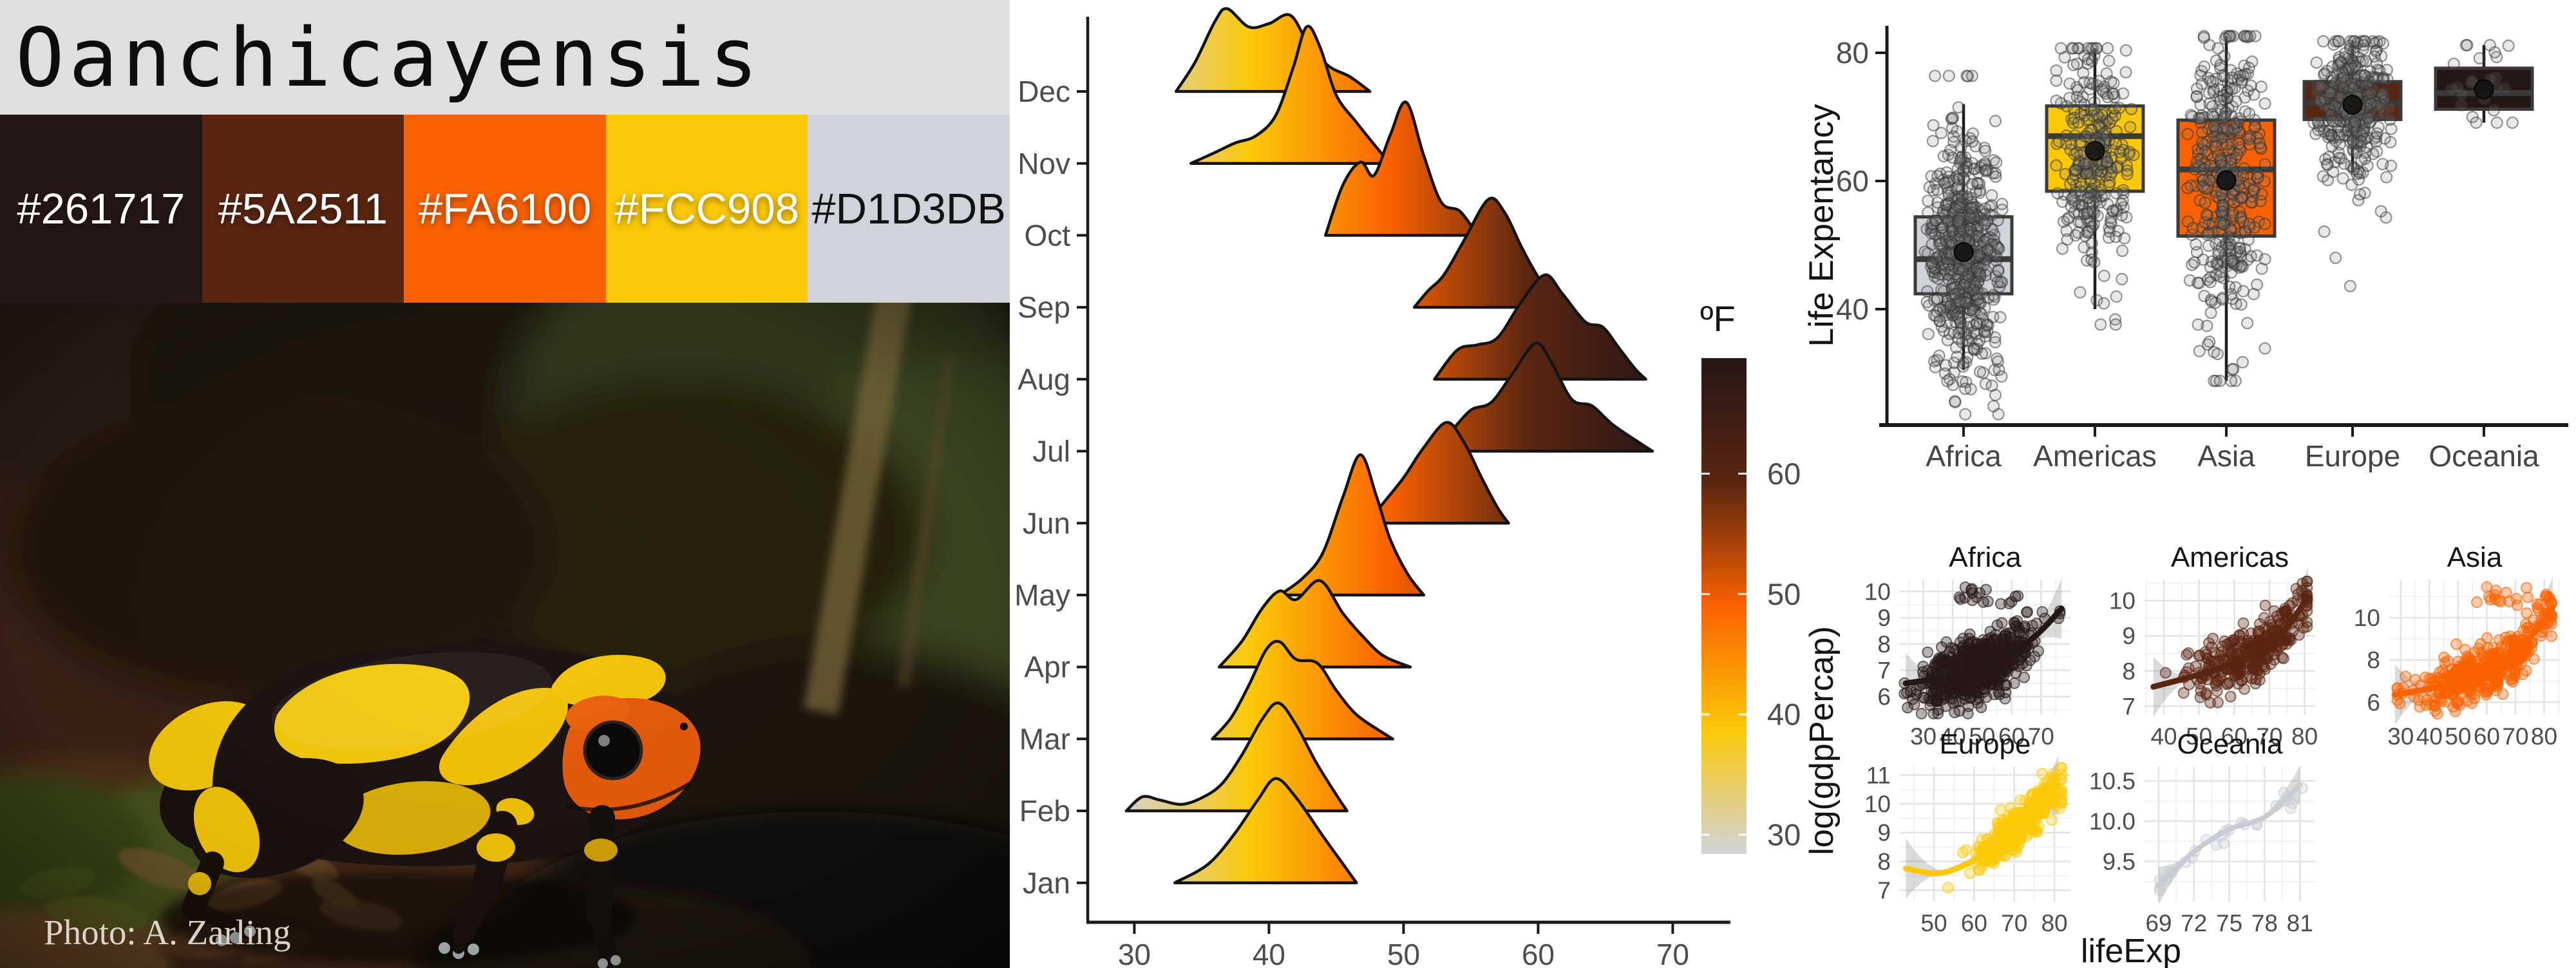 The height and width of the screenshot is (968, 2576). I want to click on trend-Oceania, so click(2229, 835).